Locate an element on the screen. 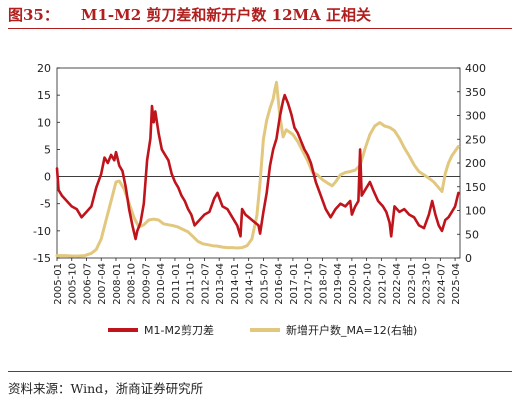  x-tick-label: 2014-01 is located at coordinates (235, 284).